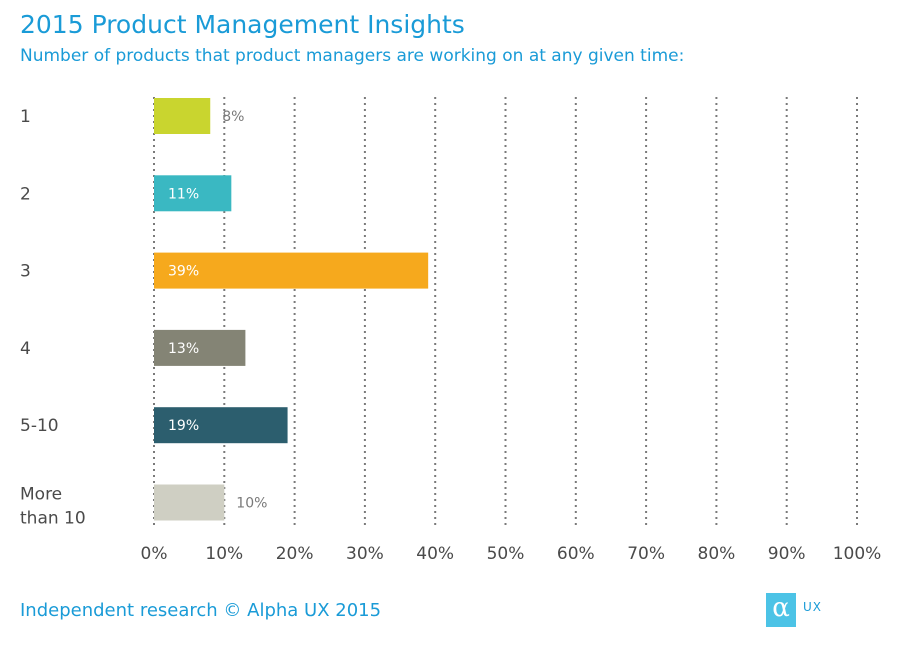 The image size is (912, 656). I want to click on x-tick-label: 0%, so click(154, 554).